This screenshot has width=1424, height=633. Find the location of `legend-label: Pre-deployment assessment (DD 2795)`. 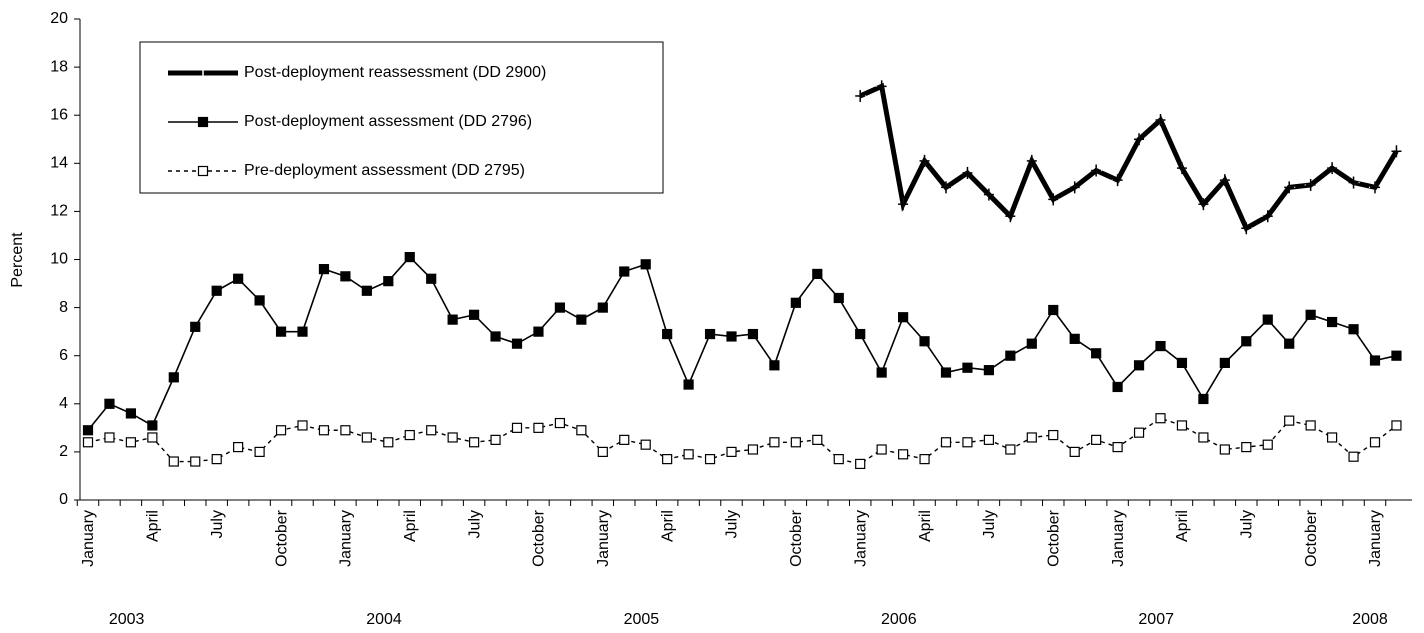

legend-label: Pre-deployment assessment (DD 2795) is located at coordinates (384, 170).